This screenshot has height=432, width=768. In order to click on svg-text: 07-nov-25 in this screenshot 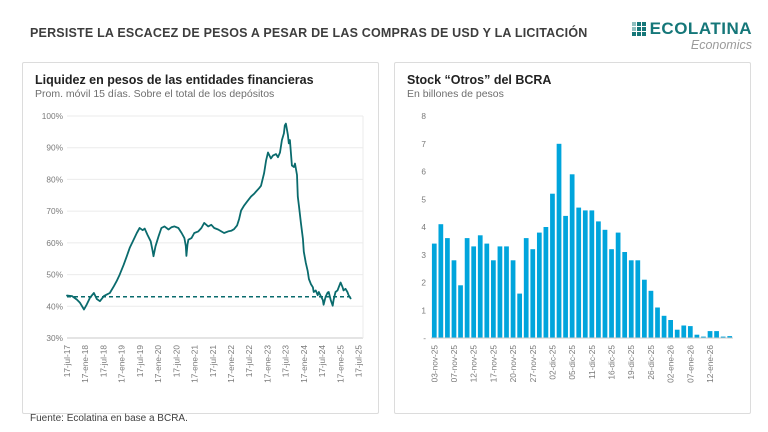, I will do `click(454, 364)`.